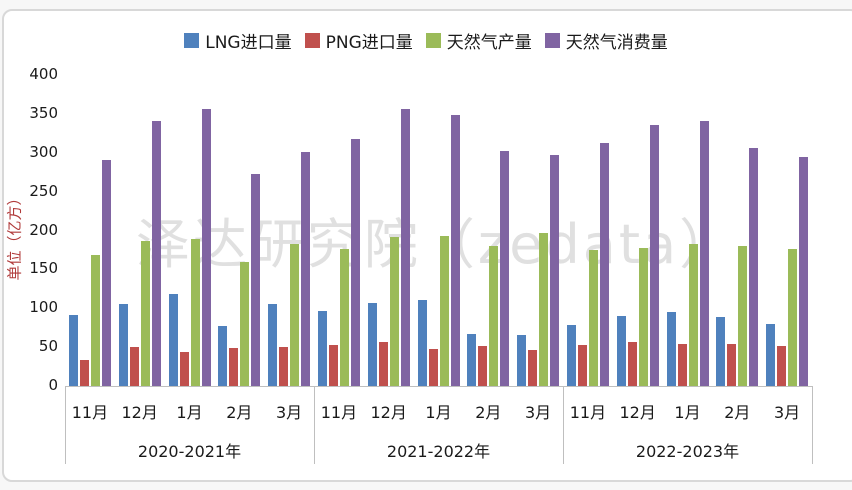  Describe the element at coordinates (616, 42) in the screenshot. I see `legend-label: 天然气消费量` at that location.